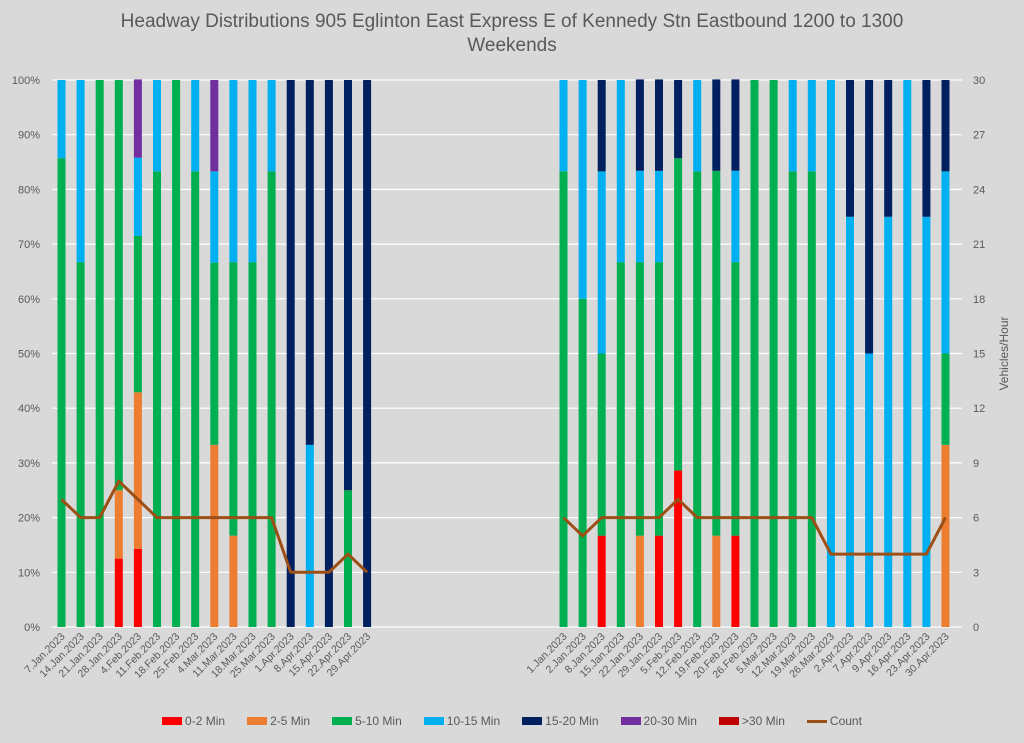 This screenshot has width=1024, height=743. I want to click on legend-label: 20-30 Min, so click(670, 721).